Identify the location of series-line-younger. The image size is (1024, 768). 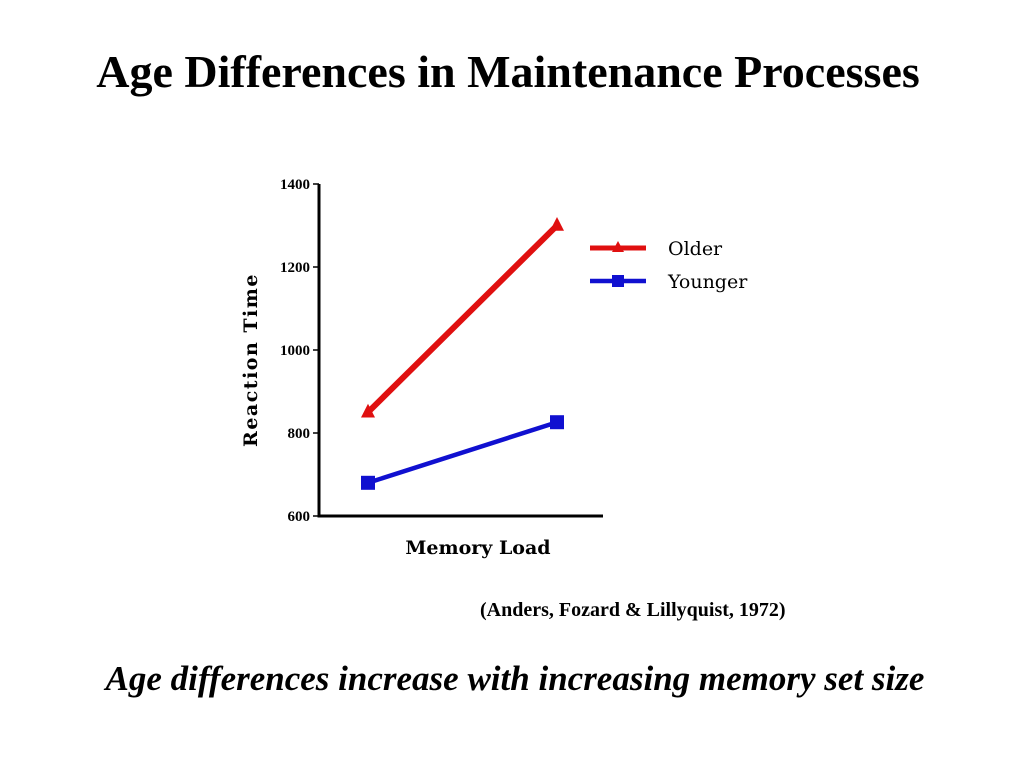
(462, 452).